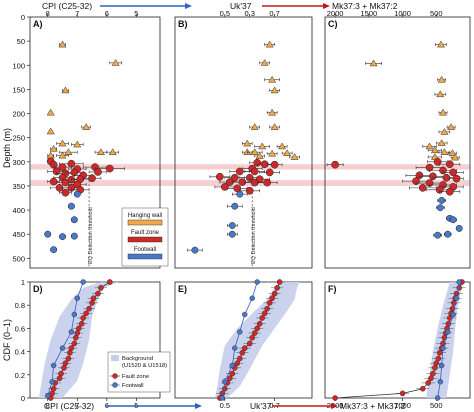 This screenshot has width=474, height=412. What do you see at coordinates (7, 340) in the screenshot?
I see `y-axis-title-cdf: CDF (0–1)` at bounding box center [7, 340].